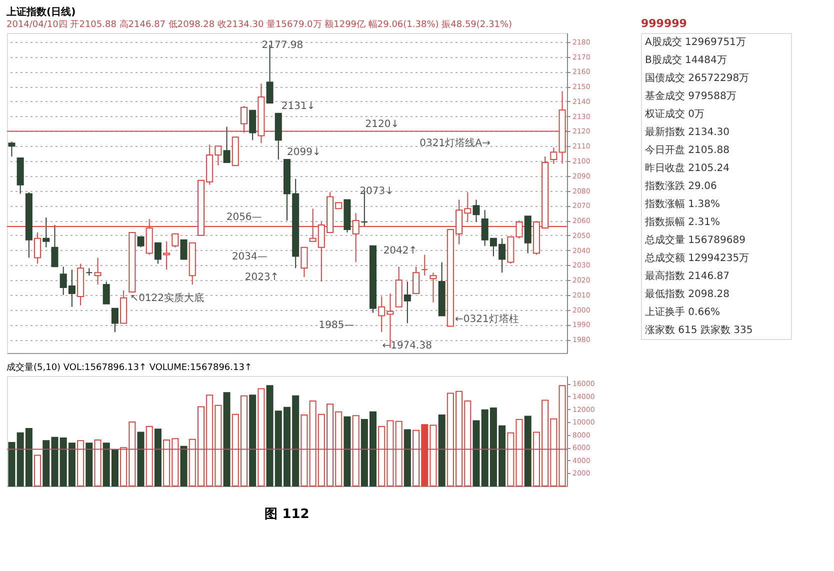 The height and width of the screenshot is (571, 834). I want to click on annotation: 0321灯塔线A→, so click(455, 143).